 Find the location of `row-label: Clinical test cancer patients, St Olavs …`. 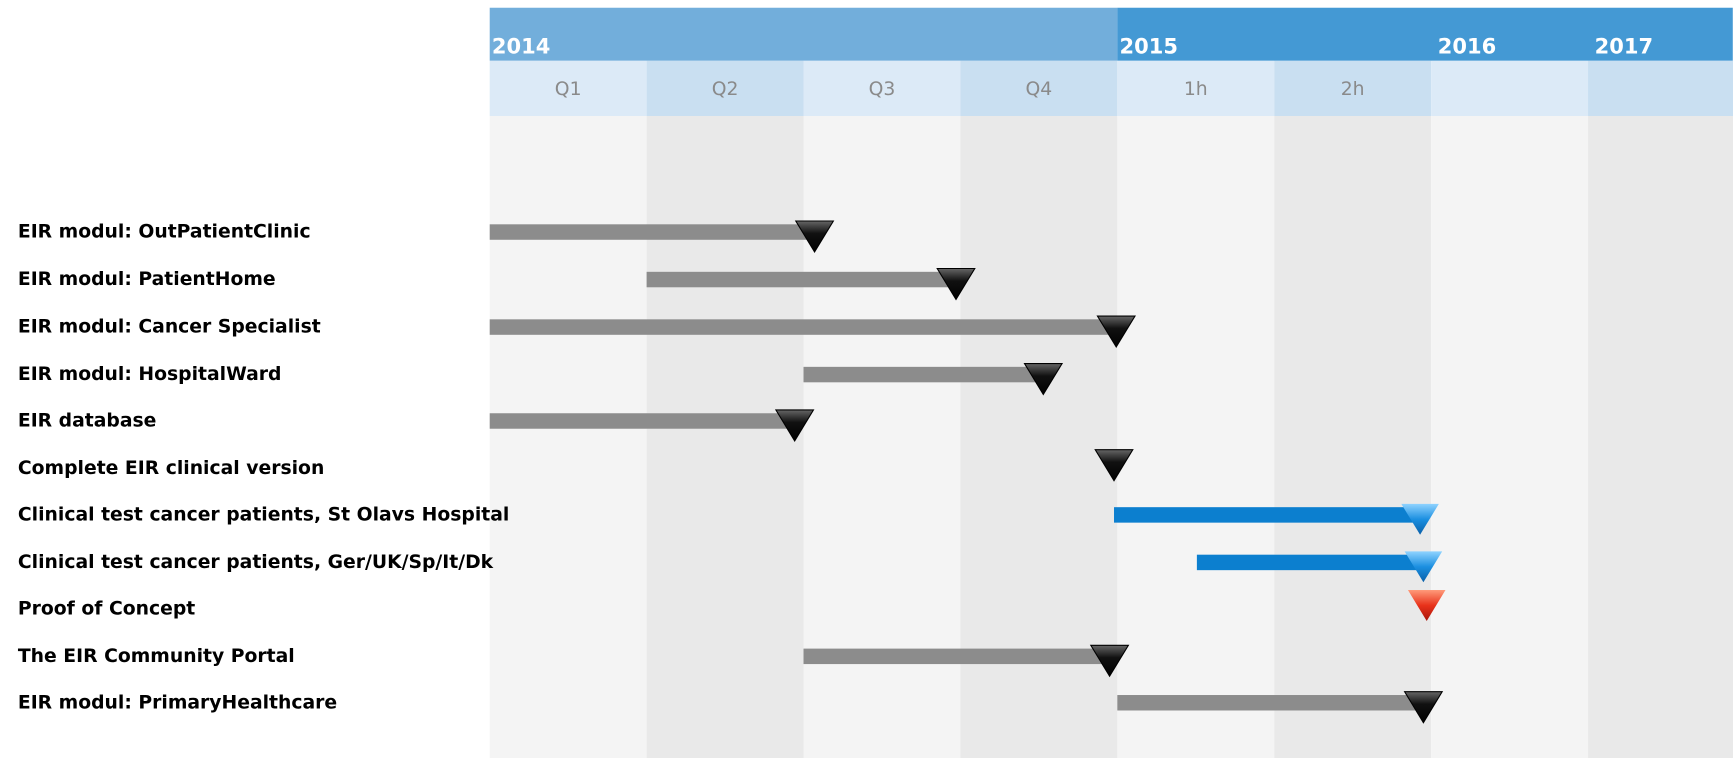

row-label: Clinical test cancer patients, St Olavs … is located at coordinates (263, 514).